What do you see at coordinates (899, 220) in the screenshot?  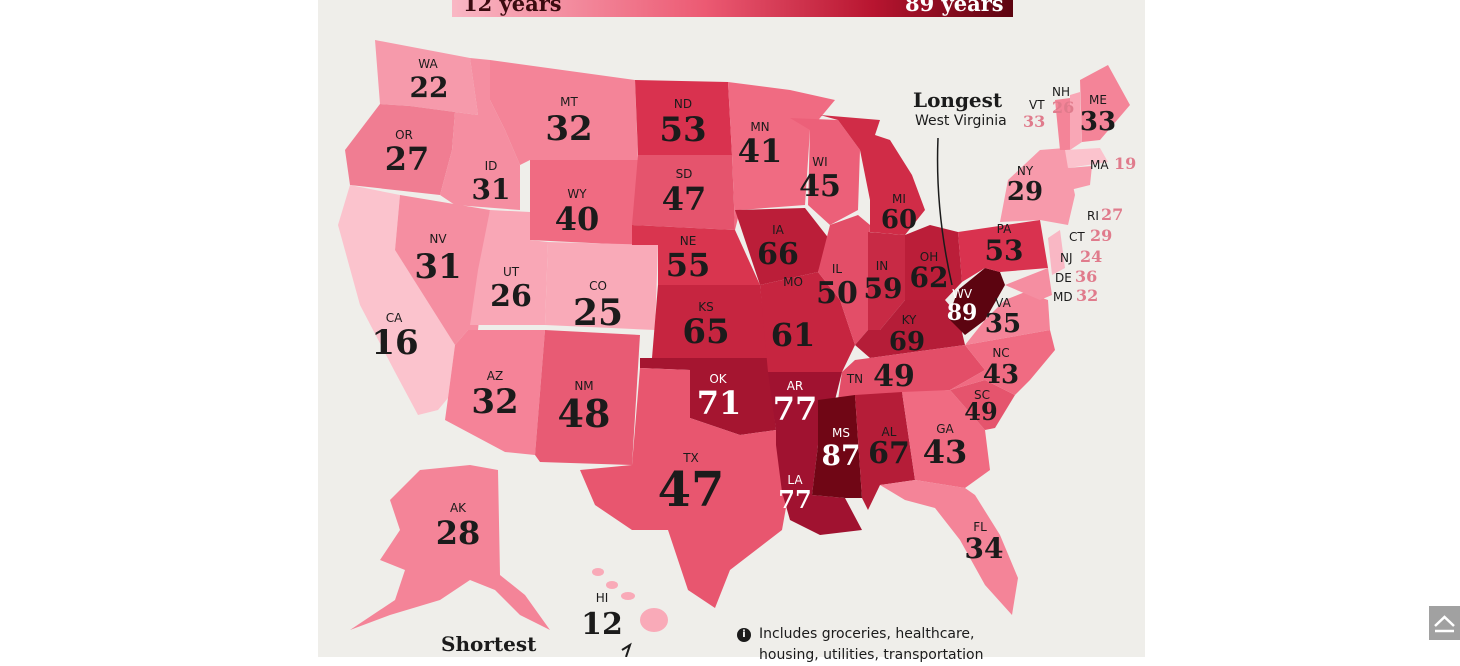 I see `state-value-mi: 60` at bounding box center [899, 220].